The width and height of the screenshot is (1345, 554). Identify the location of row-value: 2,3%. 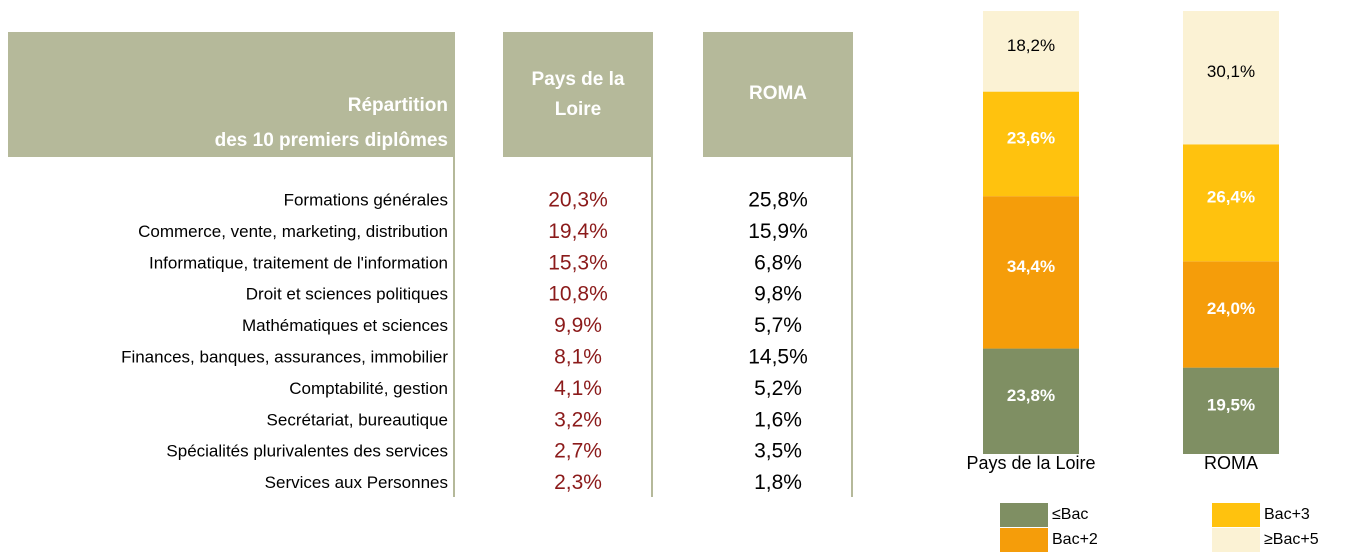
(578, 482).